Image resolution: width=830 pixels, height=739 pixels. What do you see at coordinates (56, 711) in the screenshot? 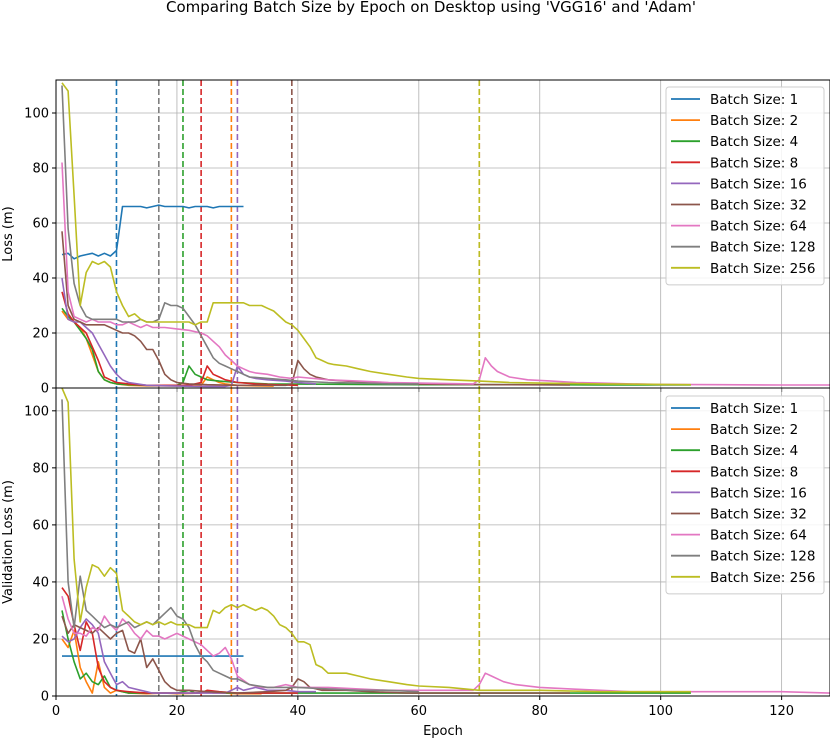
I see `x-tick-label: 0` at bounding box center [56, 711].